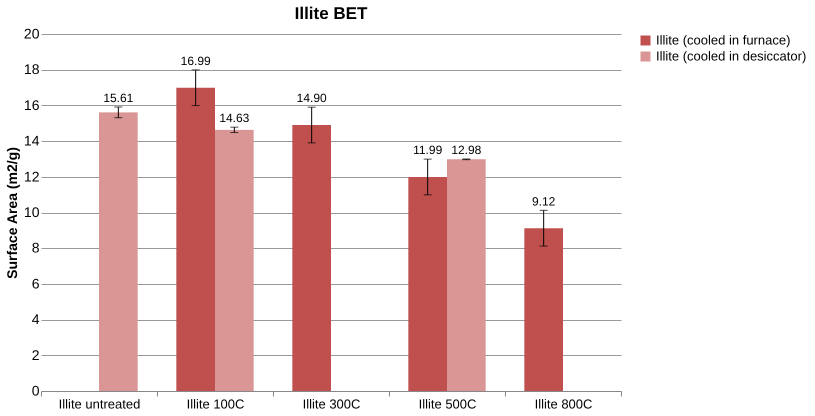 The width and height of the screenshot is (815, 416). I want to click on y-tick-label: 16, so click(32, 104).